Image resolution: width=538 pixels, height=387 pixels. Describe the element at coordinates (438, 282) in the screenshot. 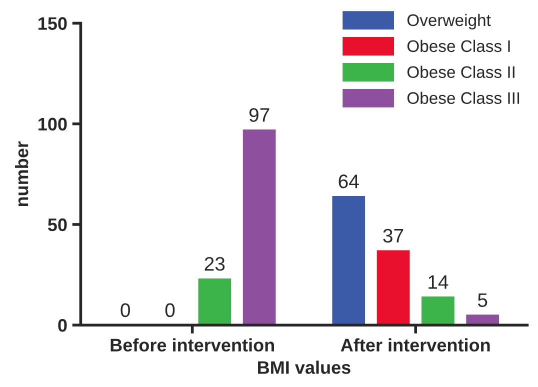

I see `data-label: 14` at that location.